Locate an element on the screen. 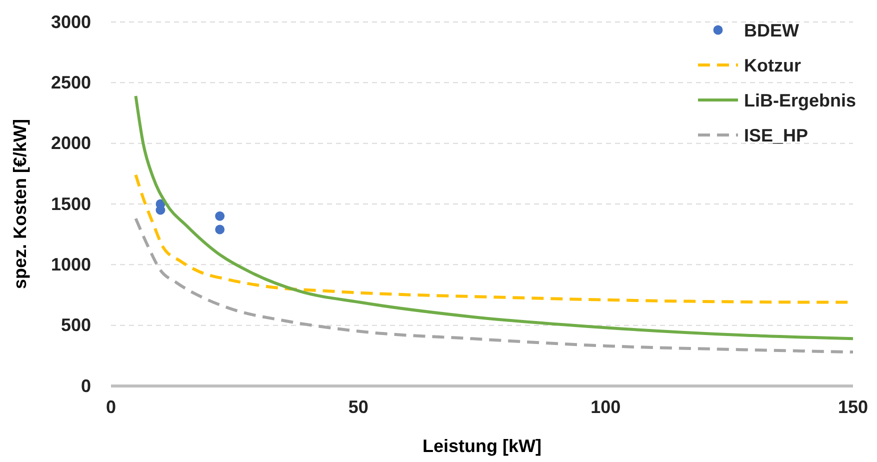 This screenshot has height=462, width=877. y-tick-label: 0 is located at coordinates (85, 386).